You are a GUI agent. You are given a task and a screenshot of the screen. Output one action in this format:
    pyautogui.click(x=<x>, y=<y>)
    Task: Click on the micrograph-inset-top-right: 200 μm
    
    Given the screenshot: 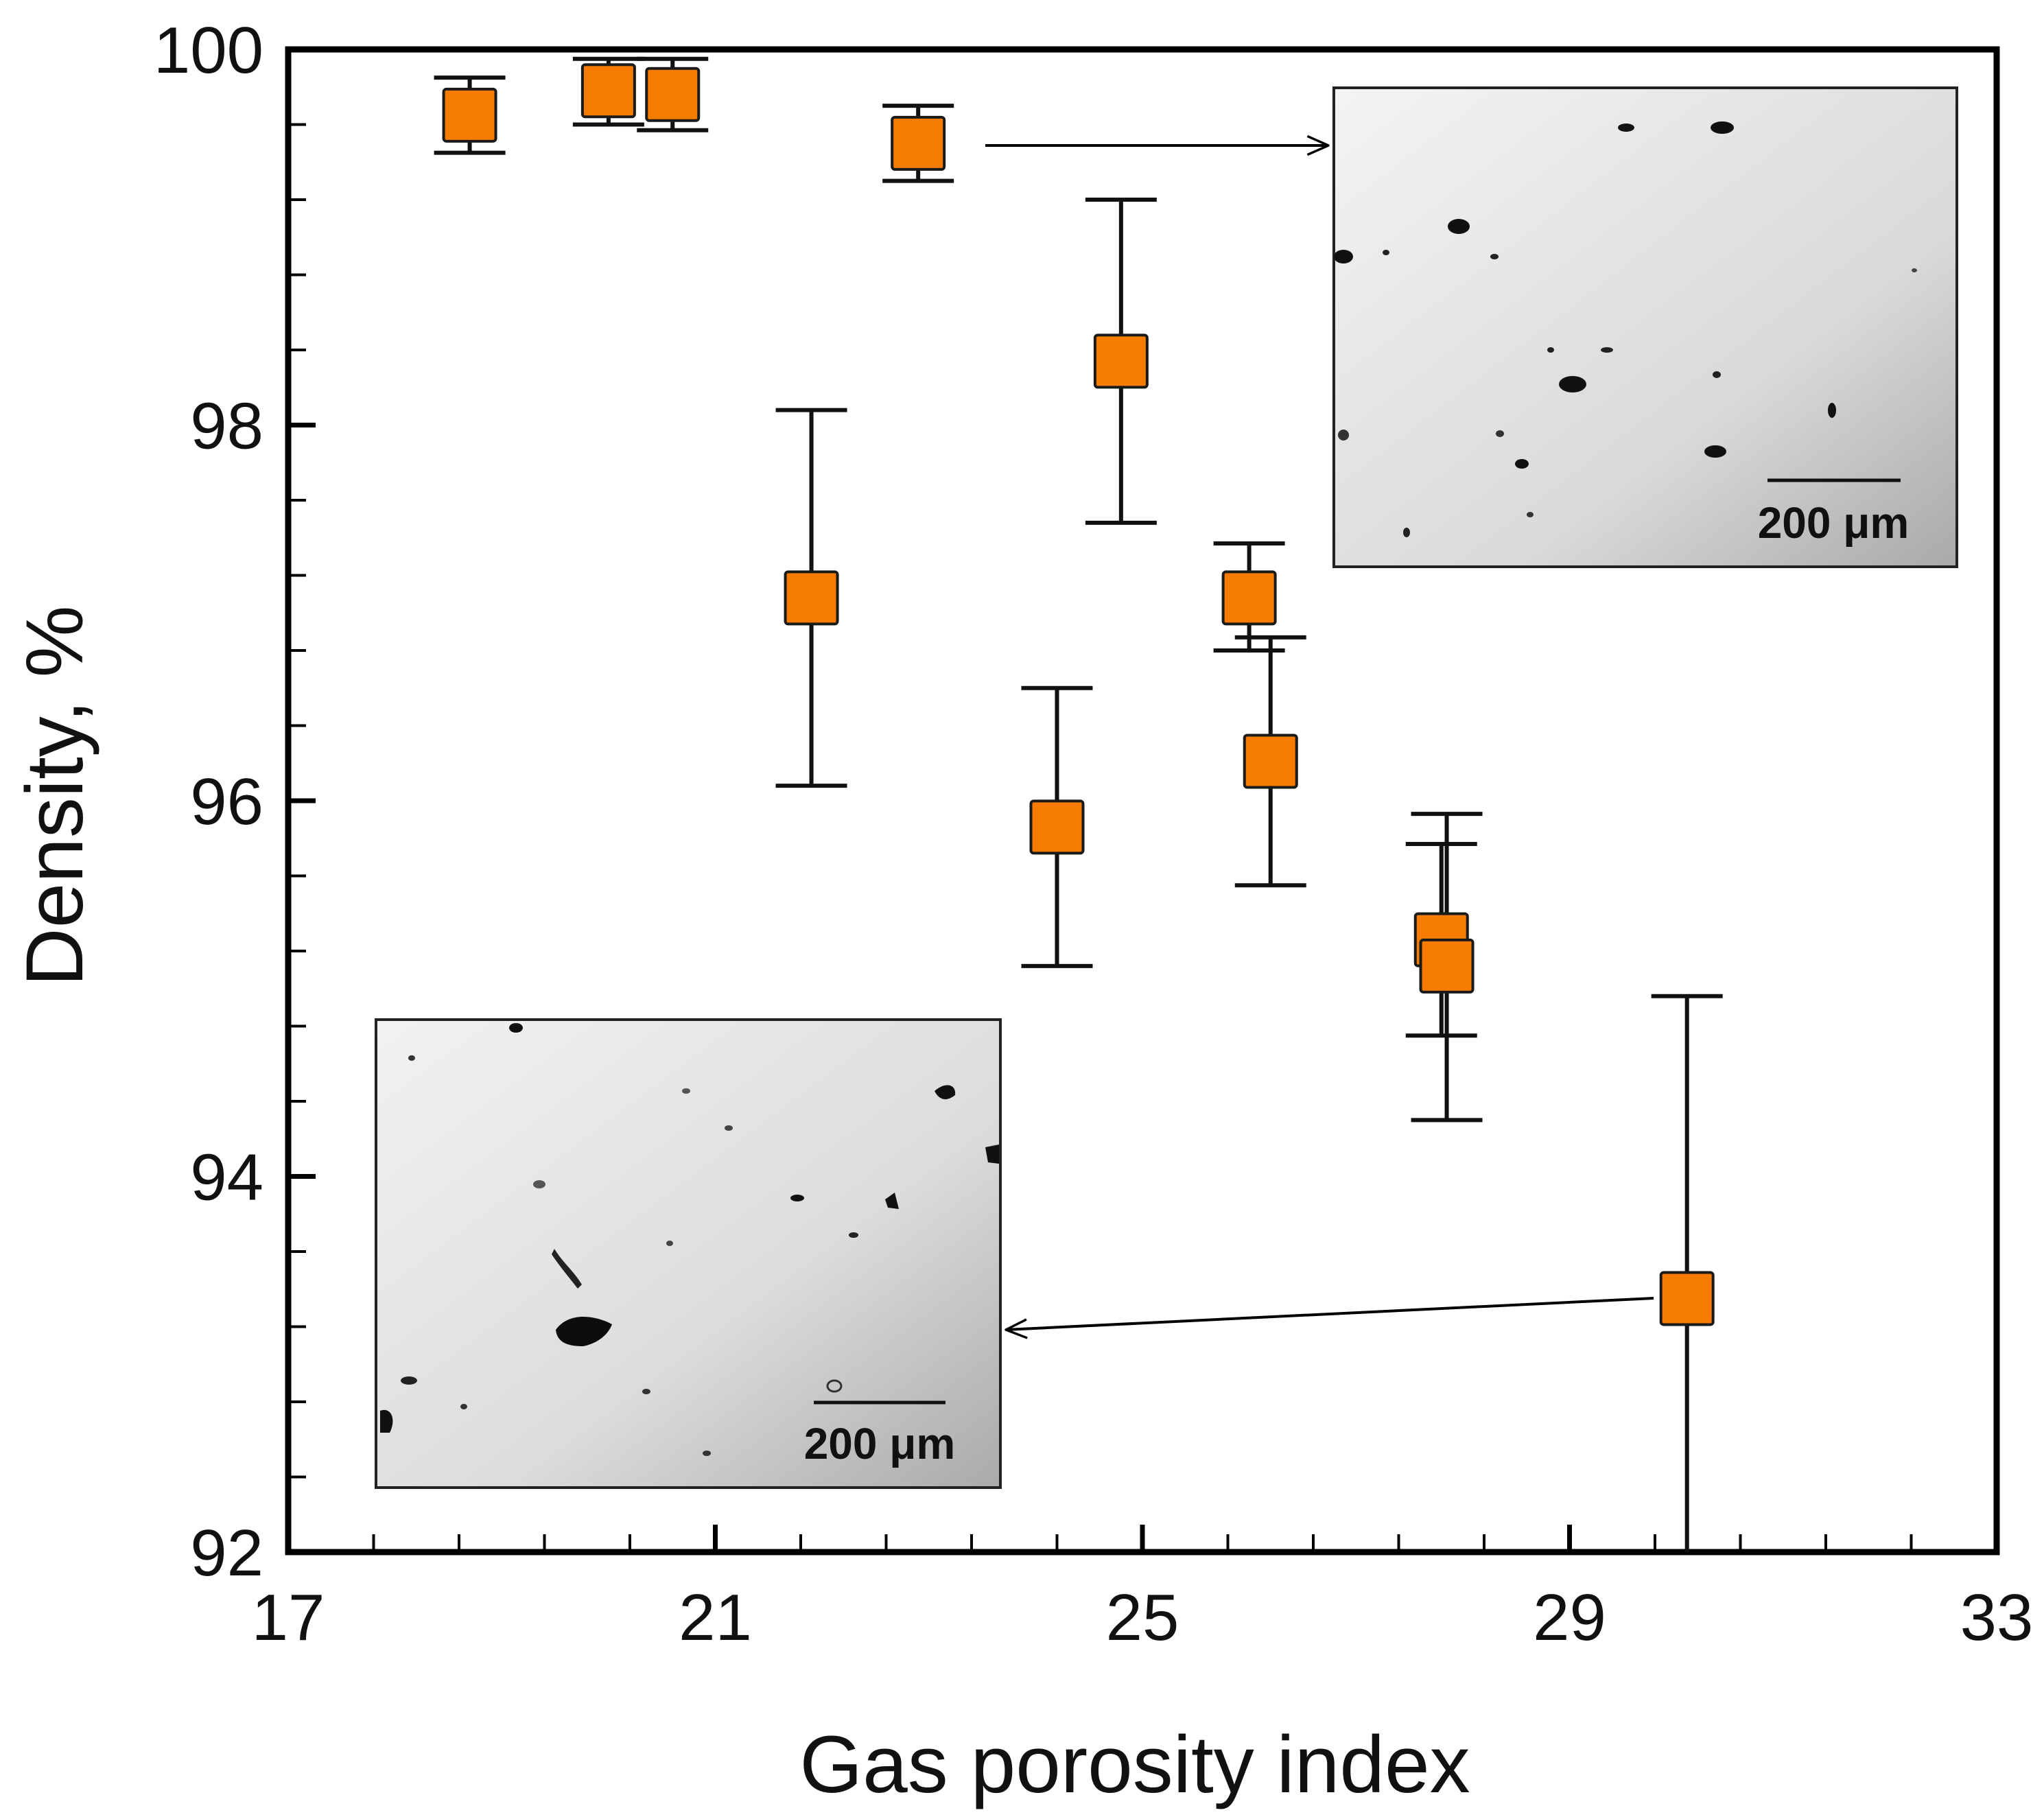 What is the action you would take?
    pyautogui.click(x=1645, y=327)
    